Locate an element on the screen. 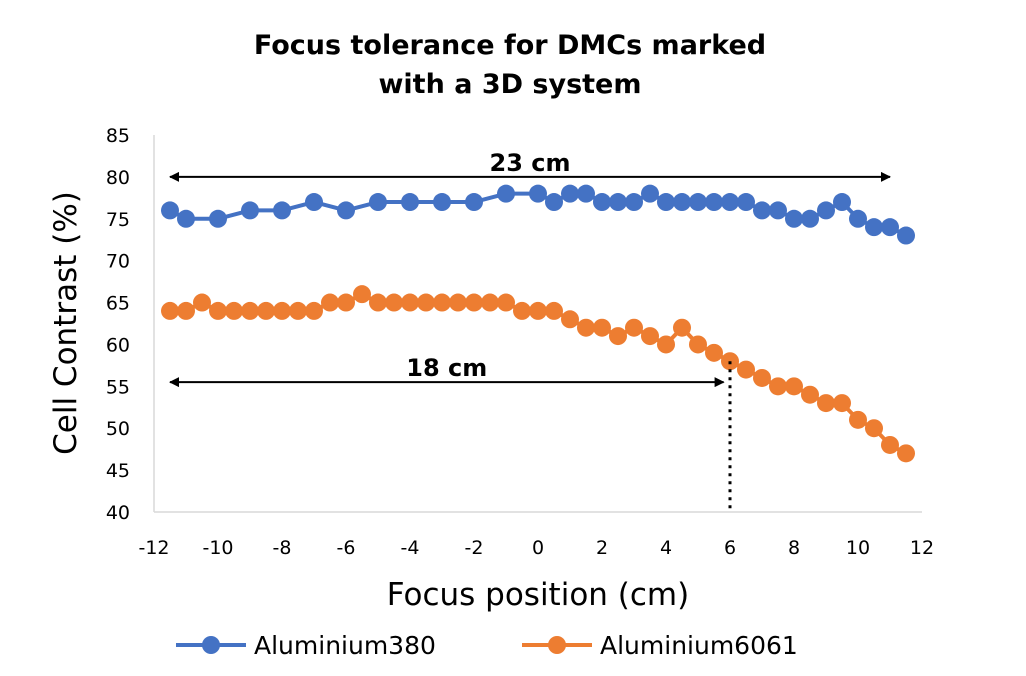  legend-item-aluminium6061: Aluminium6061 is located at coordinates (660, 645).